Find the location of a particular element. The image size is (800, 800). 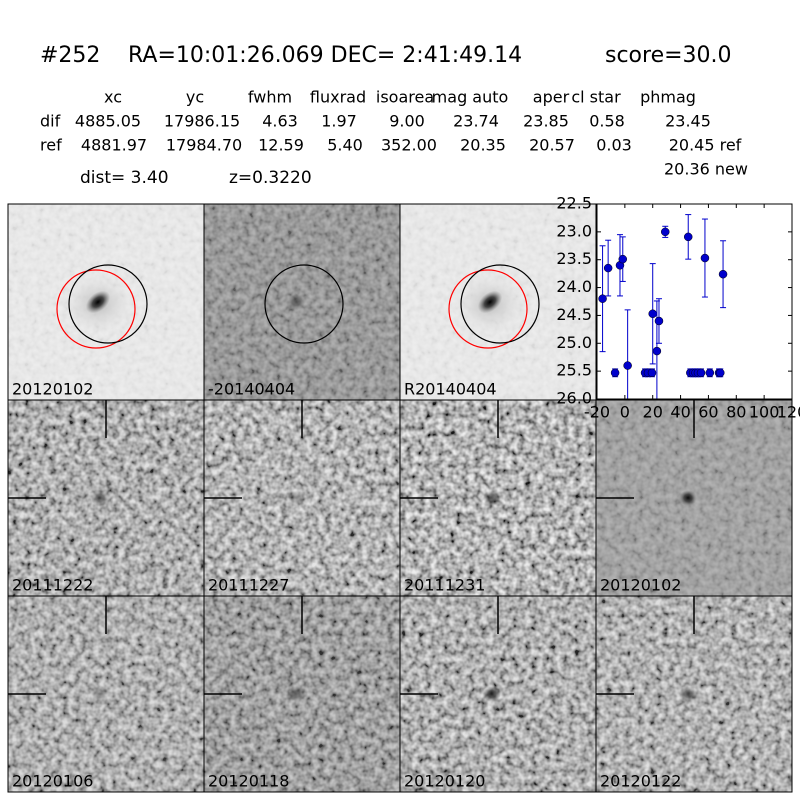

stamp: 20111227 is located at coordinates (302, 498).